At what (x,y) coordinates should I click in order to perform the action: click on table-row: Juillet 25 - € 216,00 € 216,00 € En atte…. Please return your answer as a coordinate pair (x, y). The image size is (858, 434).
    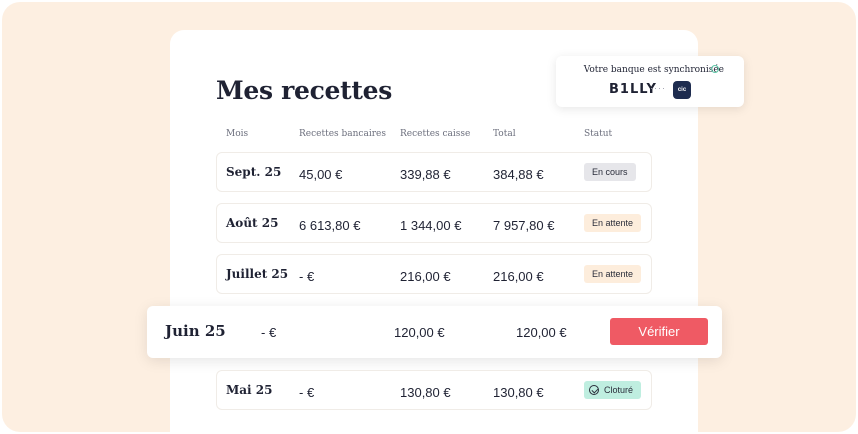
    Looking at the image, I should click on (434, 274).